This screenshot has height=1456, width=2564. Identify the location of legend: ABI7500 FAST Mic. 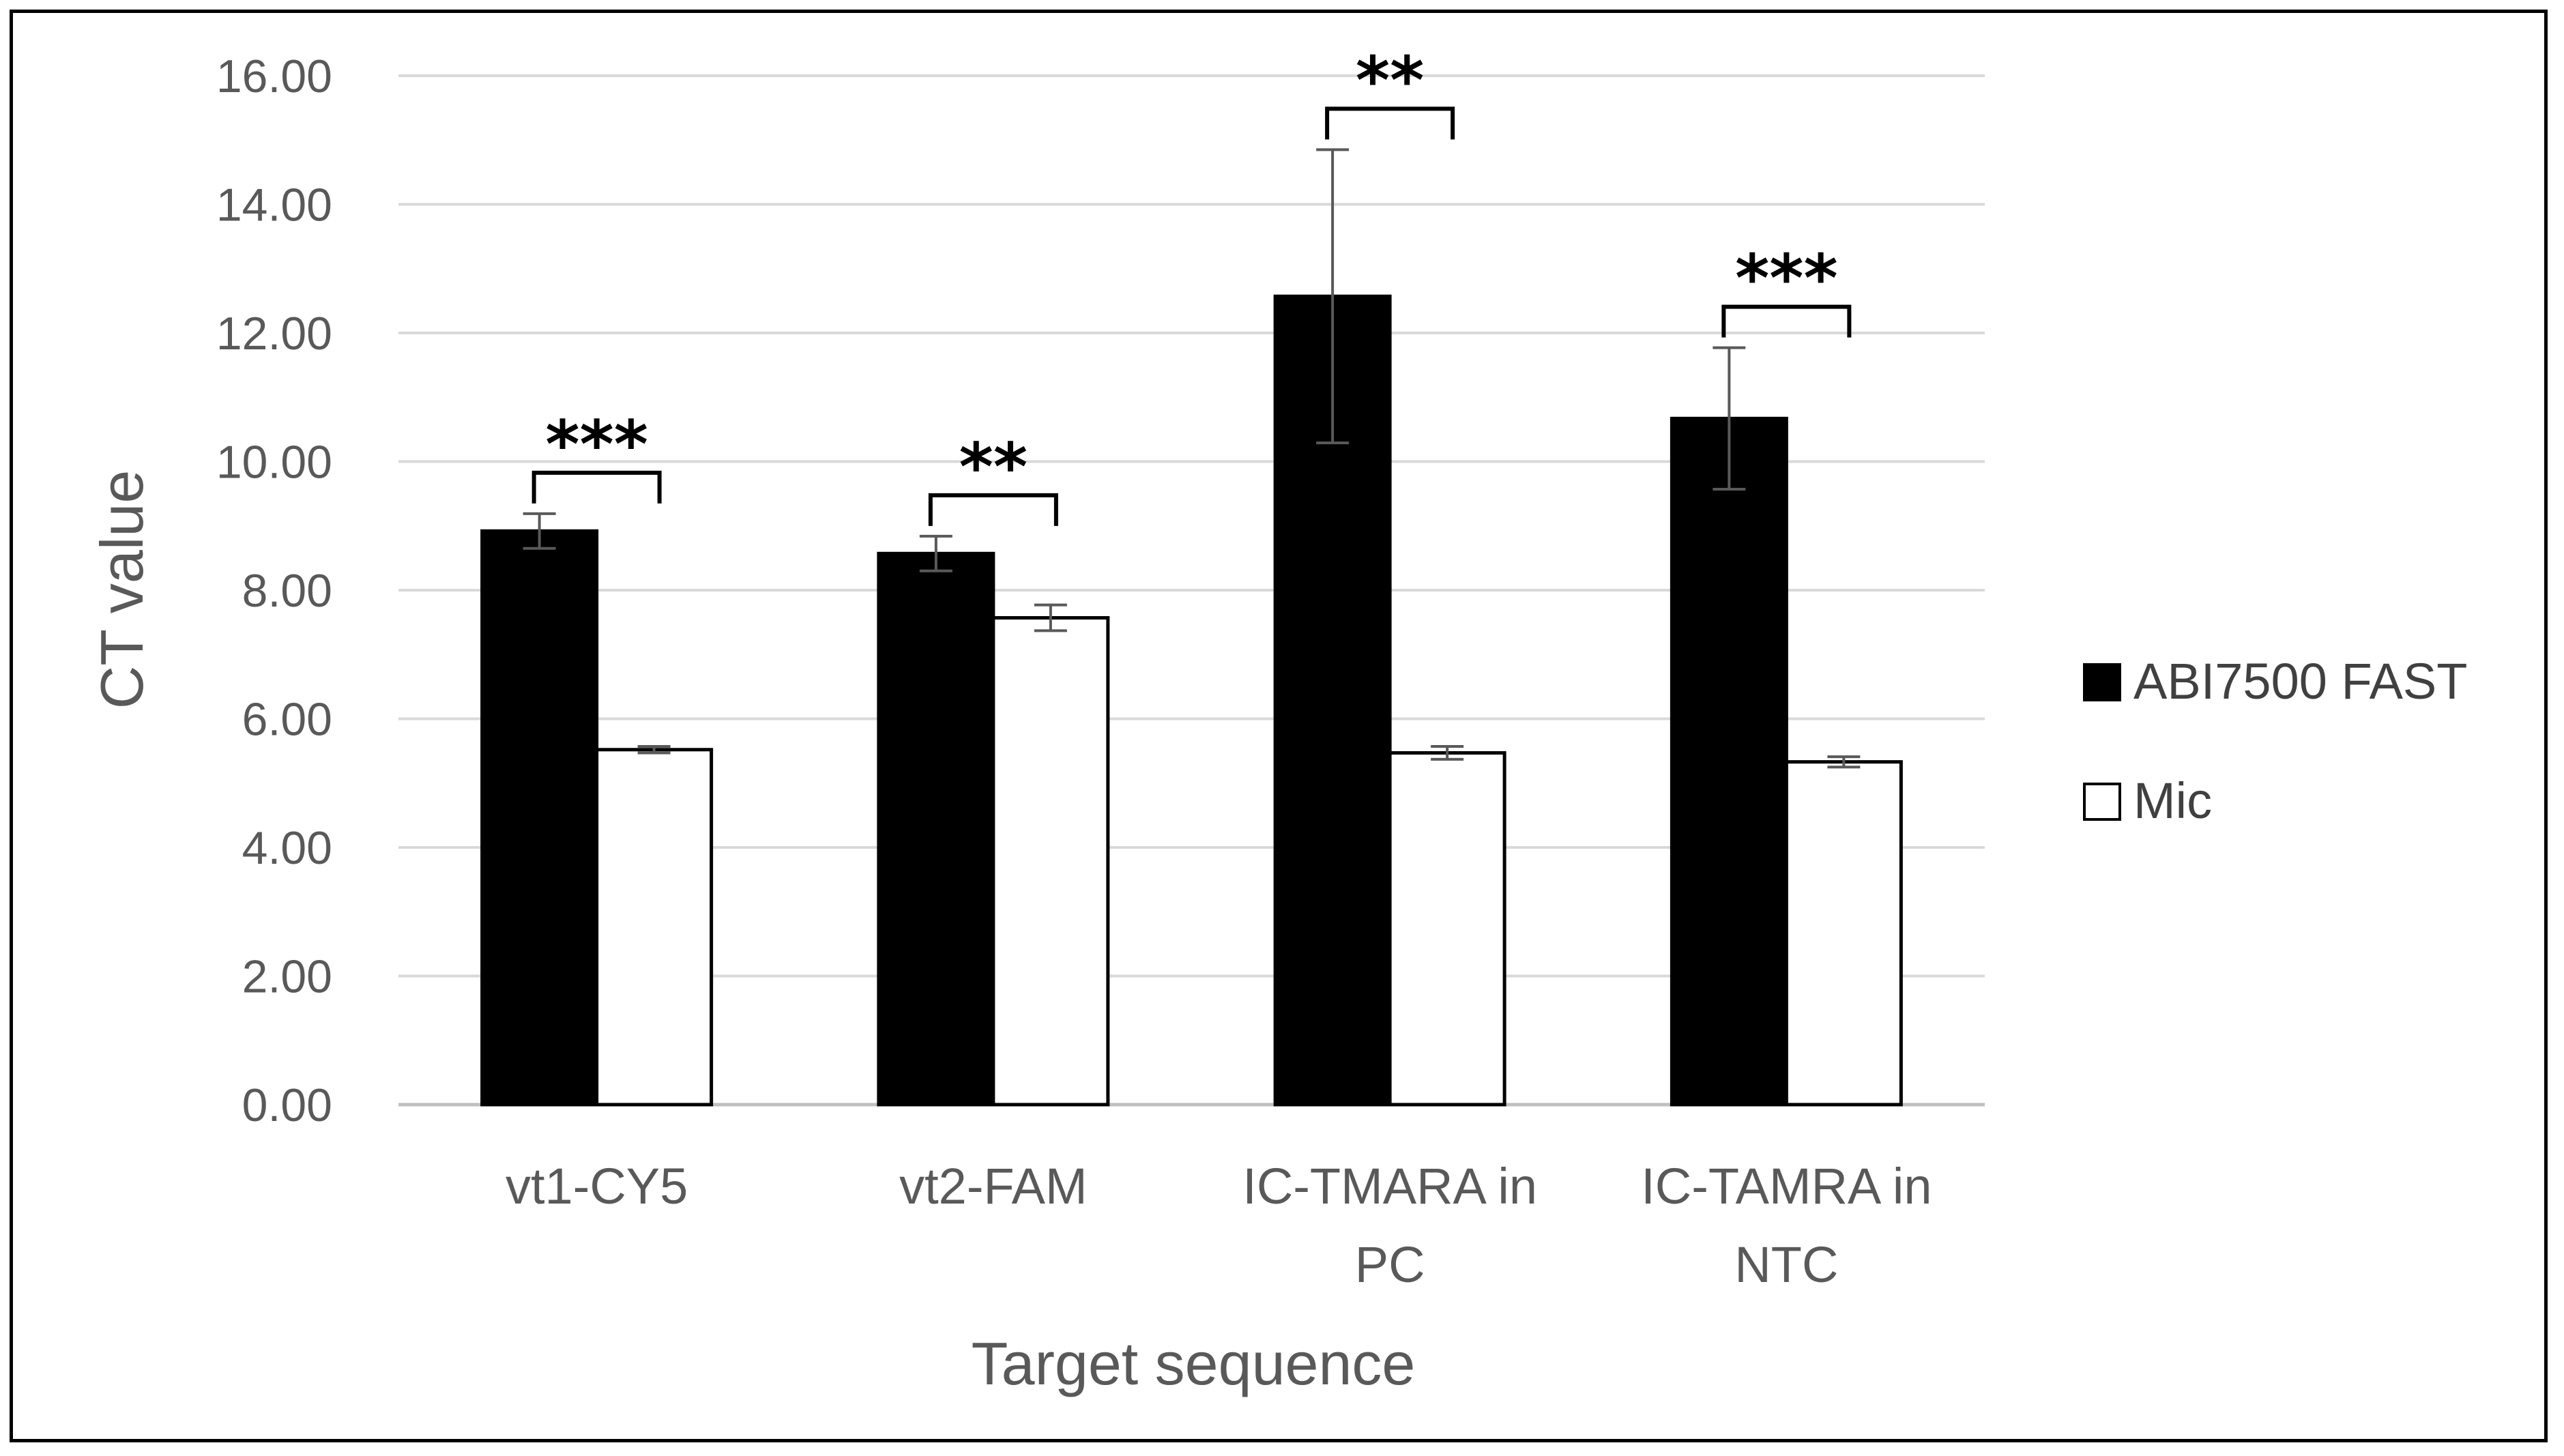
(2275, 741).